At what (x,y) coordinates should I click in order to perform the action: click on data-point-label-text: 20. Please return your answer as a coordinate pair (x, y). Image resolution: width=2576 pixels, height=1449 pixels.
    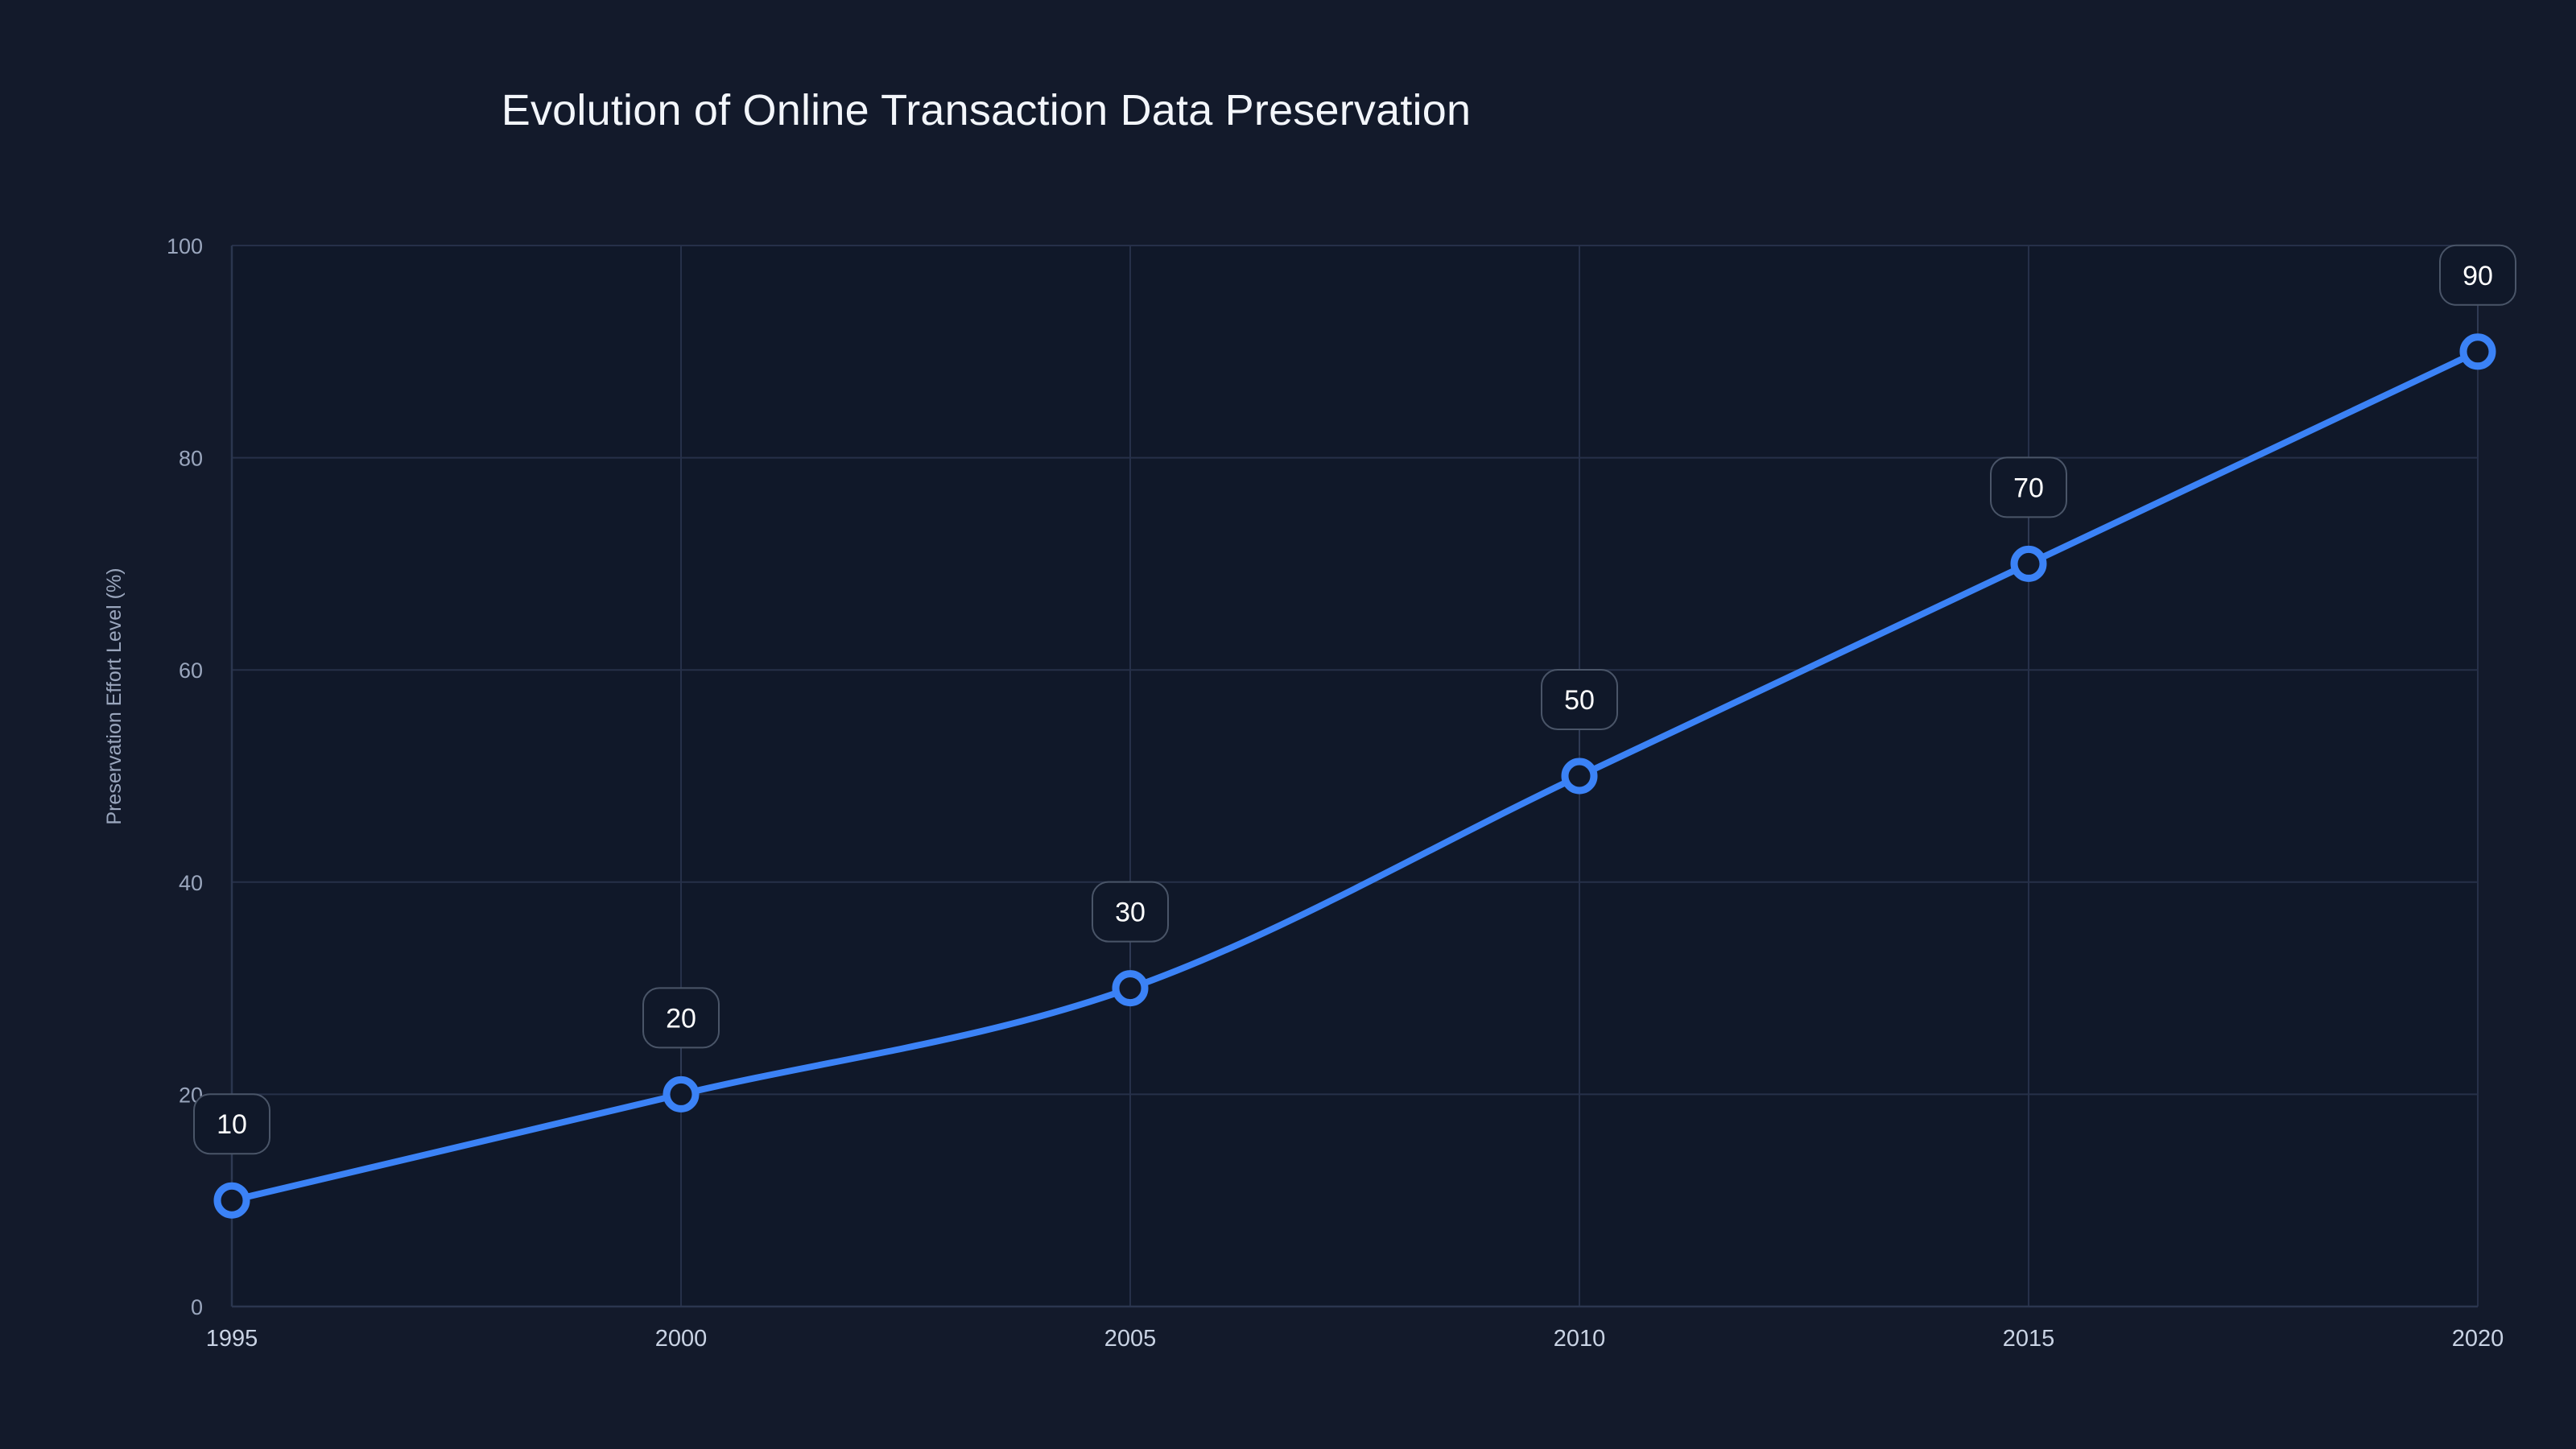
    Looking at the image, I should click on (681, 1018).